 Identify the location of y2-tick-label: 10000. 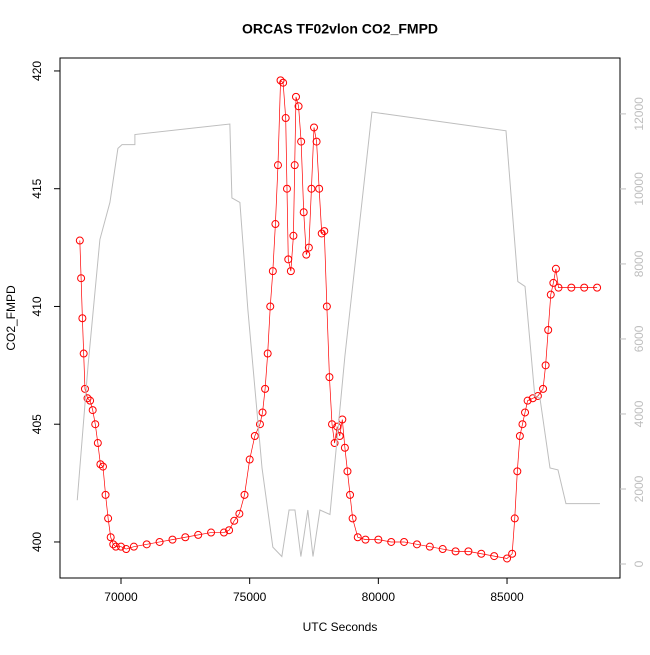
(639, 189).